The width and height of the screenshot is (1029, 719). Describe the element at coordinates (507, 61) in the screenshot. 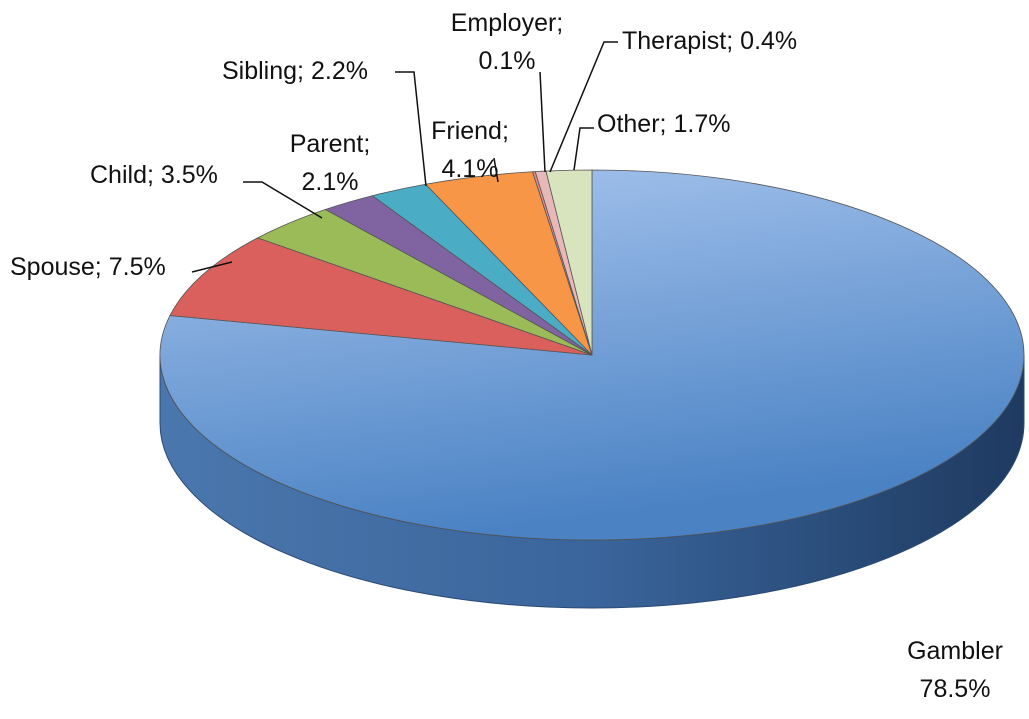

I see `label-value: 0.1%` at that location.